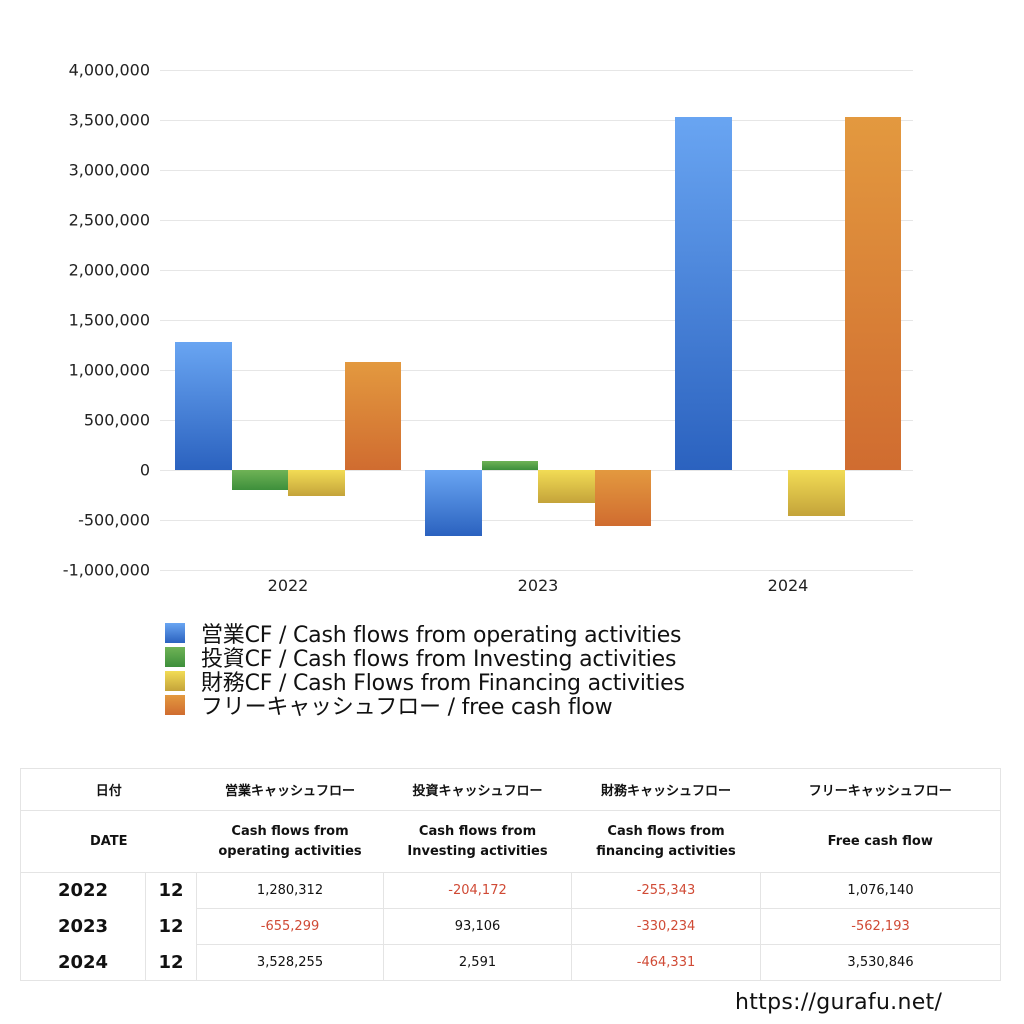 Image resolution: width=1024 pixels, height=1024 pixels. I want to click on cell-financing: -255,343, so click(666, 890).